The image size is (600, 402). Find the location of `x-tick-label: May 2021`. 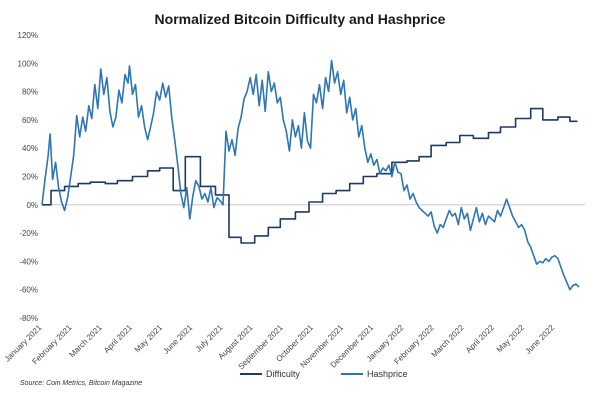

x-tick-label: May 2021 is located at coordinates (149, 339).